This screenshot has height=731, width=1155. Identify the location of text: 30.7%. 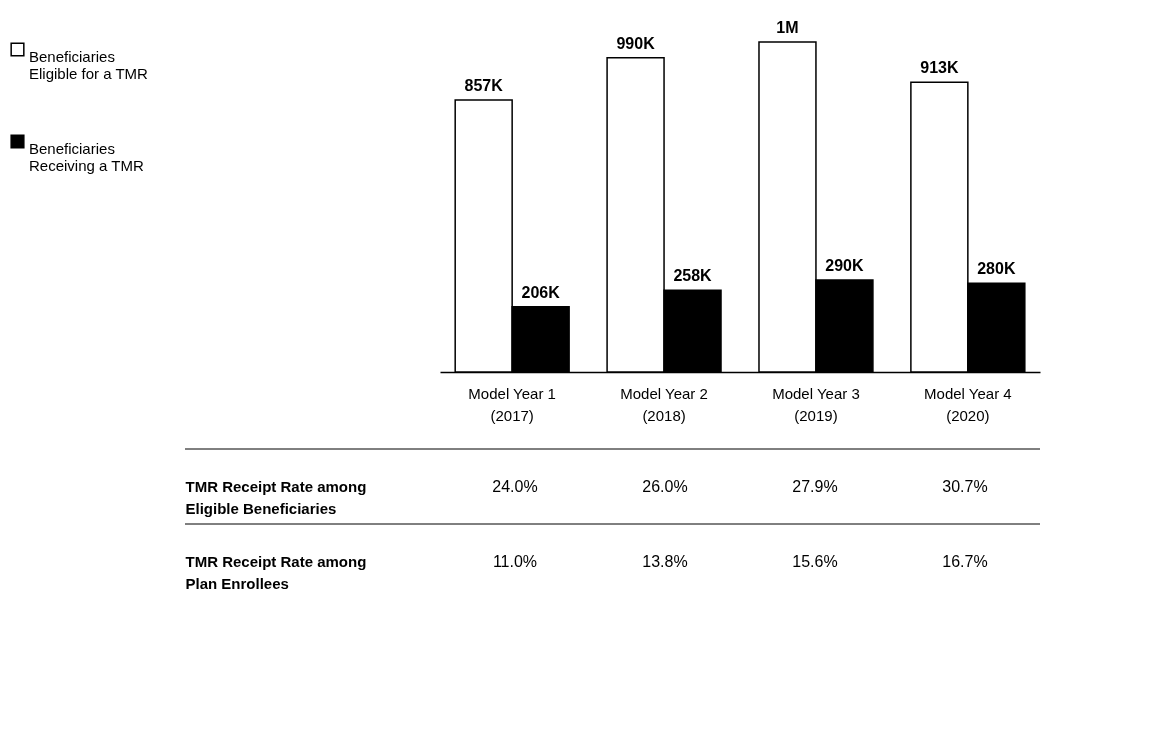
(965, 486).